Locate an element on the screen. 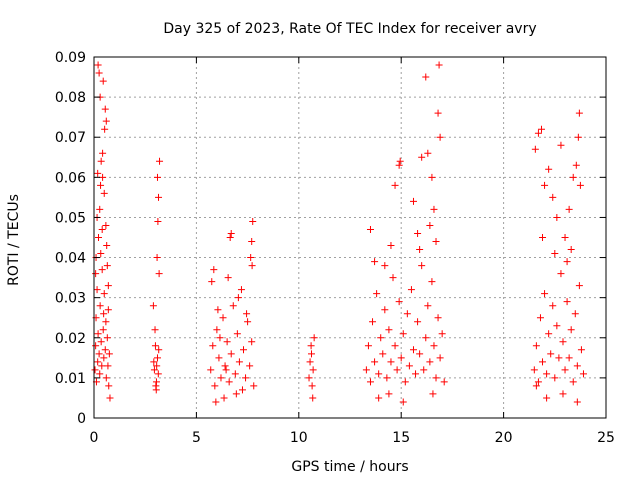 This screenshot has height=480, width=640. y-tick-label: 0.02 is located at coordinates (70, 339).